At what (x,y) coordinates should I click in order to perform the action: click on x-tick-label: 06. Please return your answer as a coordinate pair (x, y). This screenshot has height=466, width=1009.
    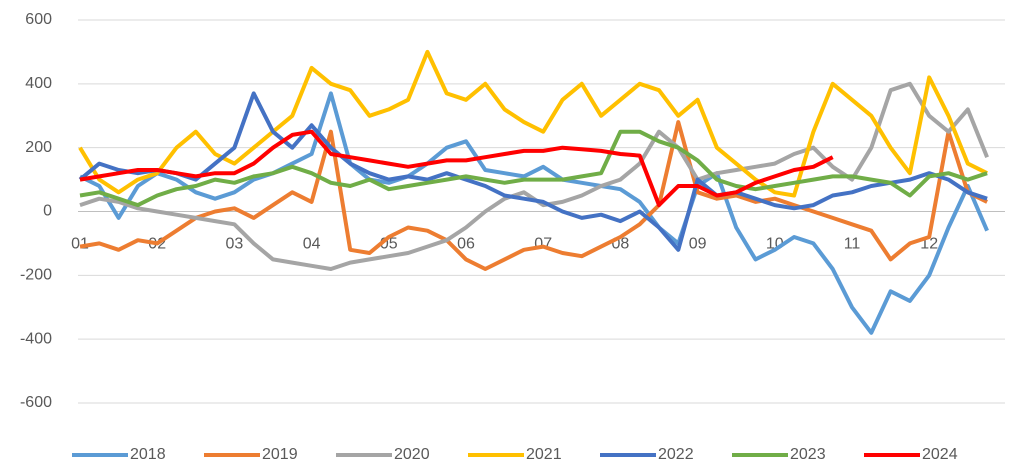
    Looking at the image, I should click on (466, 244).